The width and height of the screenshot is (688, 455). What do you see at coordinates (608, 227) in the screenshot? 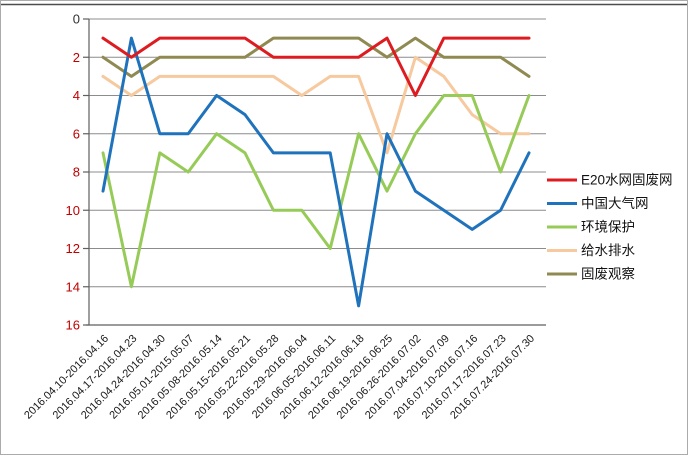
I see `legend-label-2: 环境保护` at bounding box center [608, 227].